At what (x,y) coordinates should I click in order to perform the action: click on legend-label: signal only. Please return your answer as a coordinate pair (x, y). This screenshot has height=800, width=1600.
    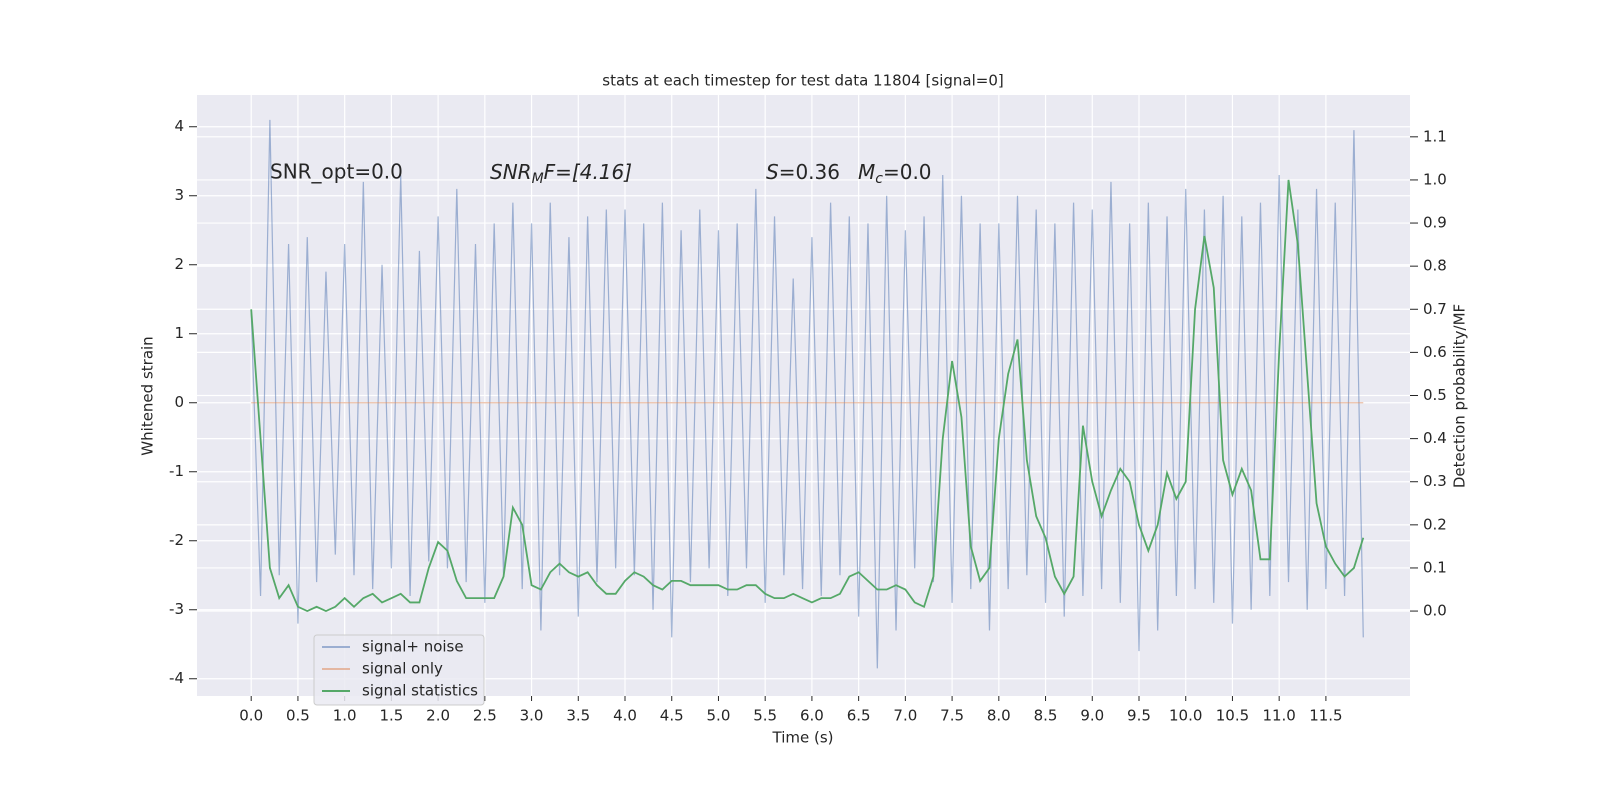
    Looking at the image, I should click on (402, 669).